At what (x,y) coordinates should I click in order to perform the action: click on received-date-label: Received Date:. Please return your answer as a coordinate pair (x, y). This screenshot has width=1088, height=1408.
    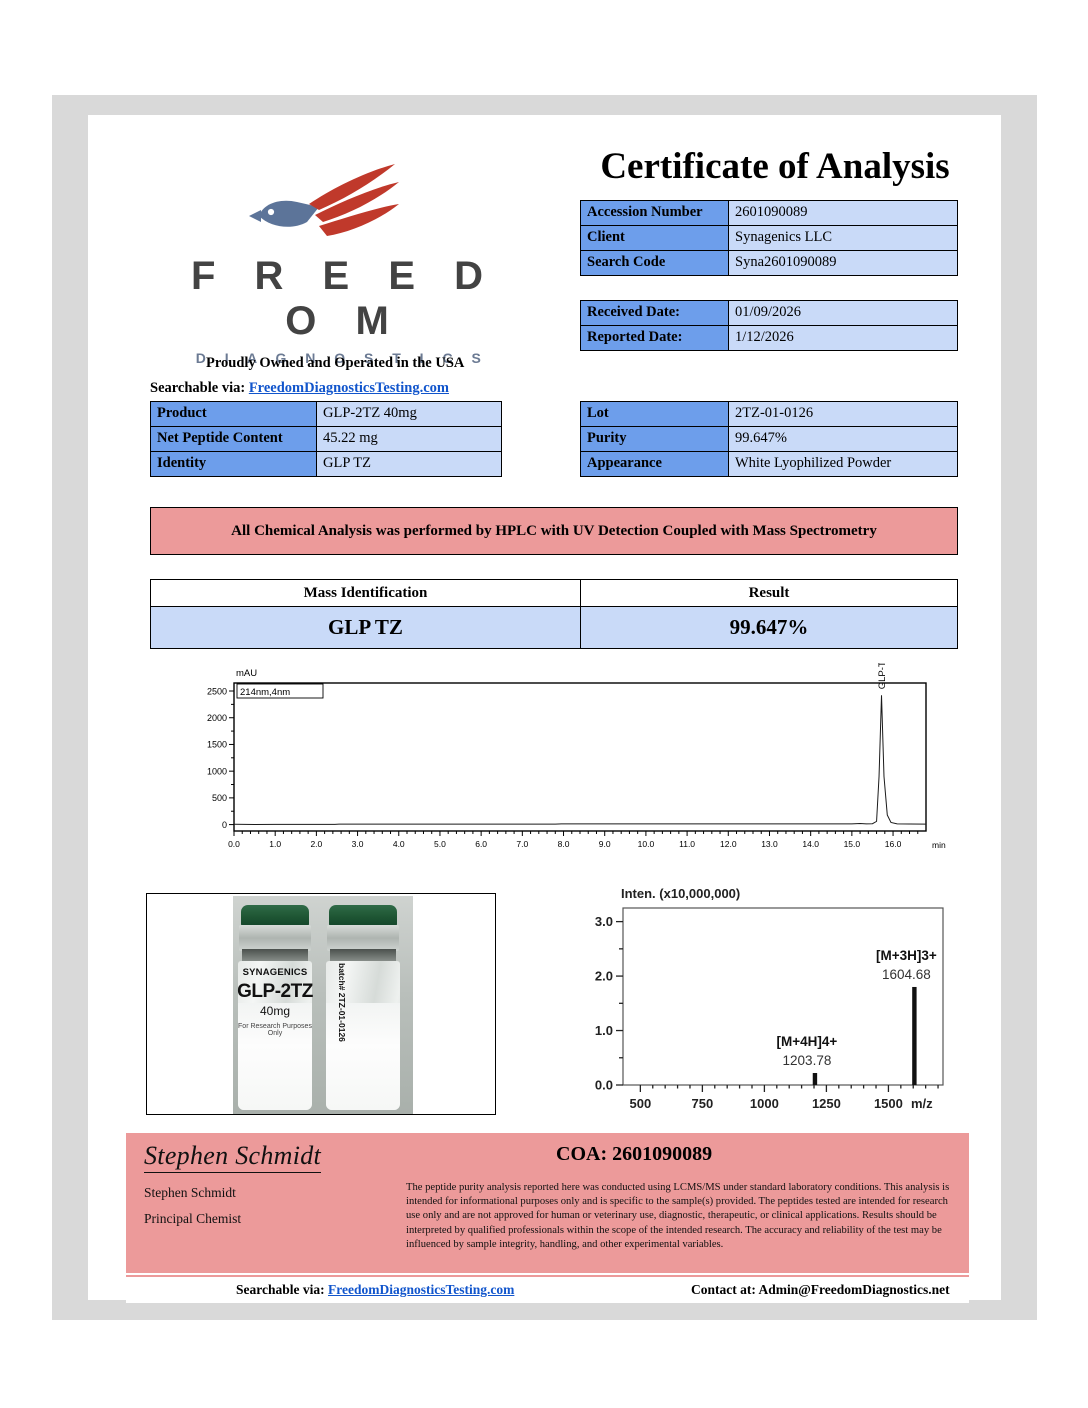
    Looking at the image, I should click on (654, 313).